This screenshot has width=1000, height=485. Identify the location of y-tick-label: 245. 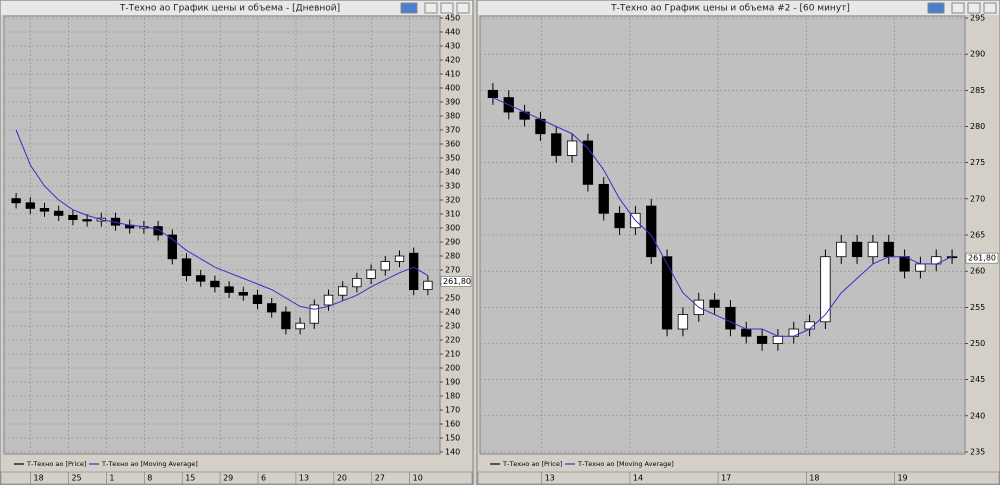
(977, 379).